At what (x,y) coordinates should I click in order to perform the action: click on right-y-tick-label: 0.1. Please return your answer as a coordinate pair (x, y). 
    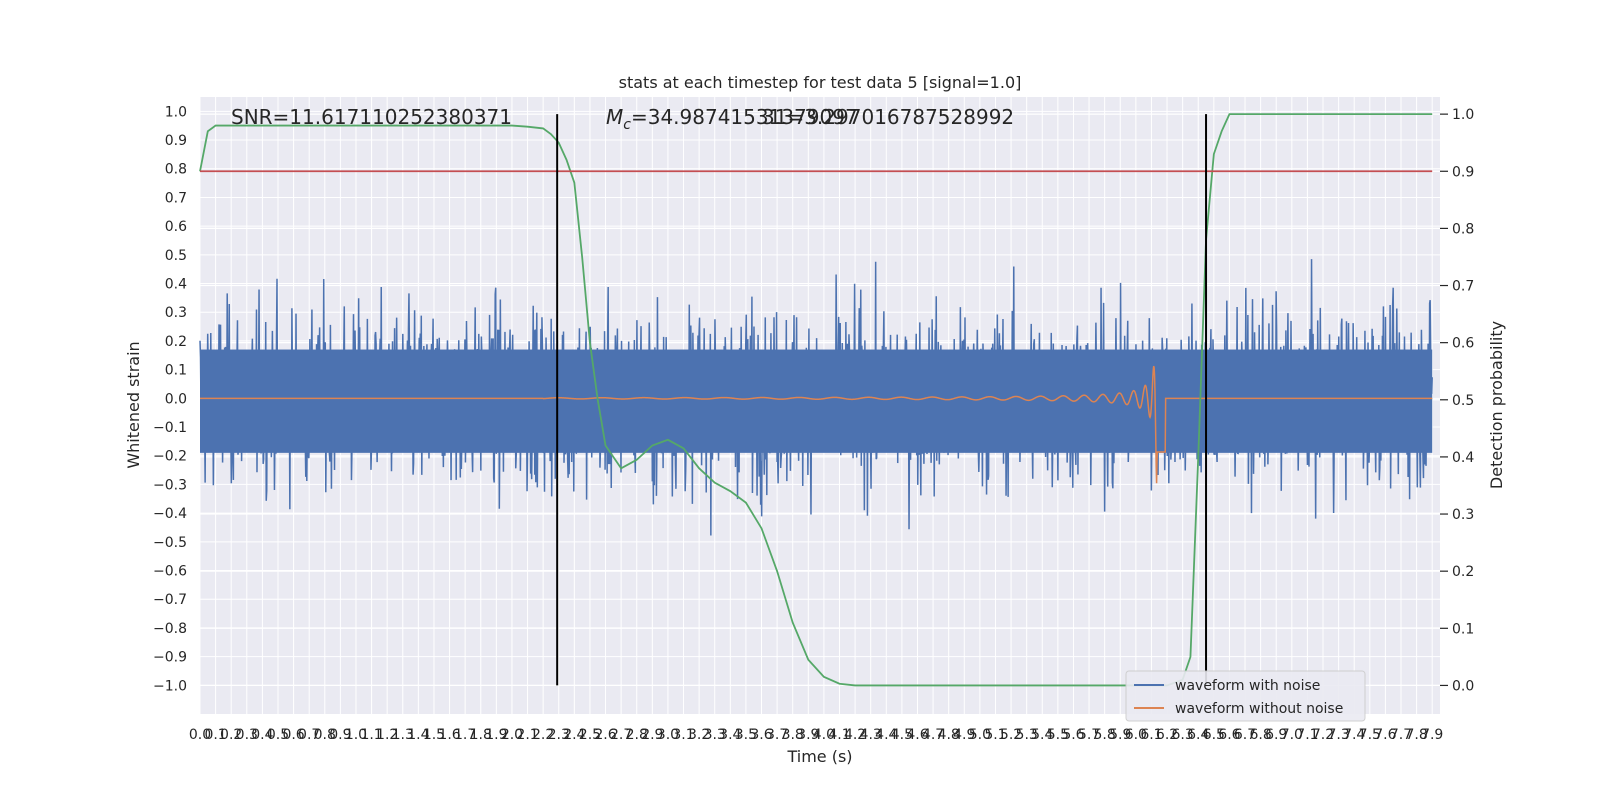
    Looking at the image, I should click on (1463, 629).